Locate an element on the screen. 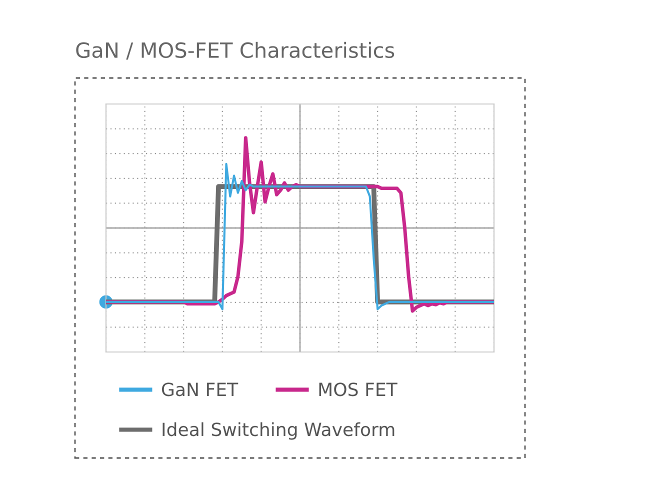 This screenshot has height=496, width=661. chart-title: GaN / MOS-FET Characteristics is located at coordinates (235, 51).